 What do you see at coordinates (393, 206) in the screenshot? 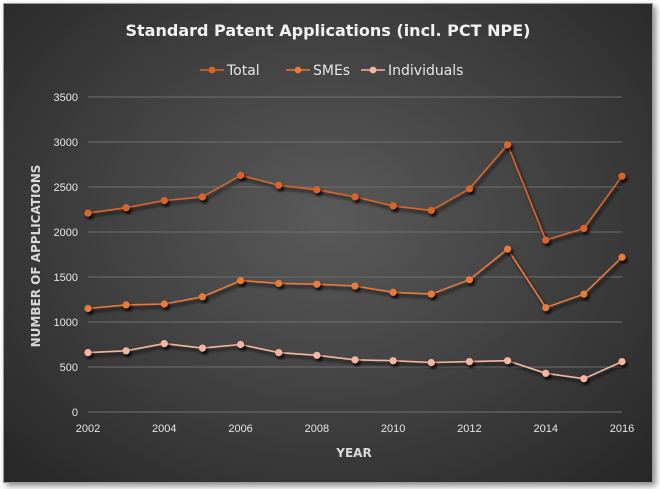
I see `point-total-2010` at bounding box center [393, 206].